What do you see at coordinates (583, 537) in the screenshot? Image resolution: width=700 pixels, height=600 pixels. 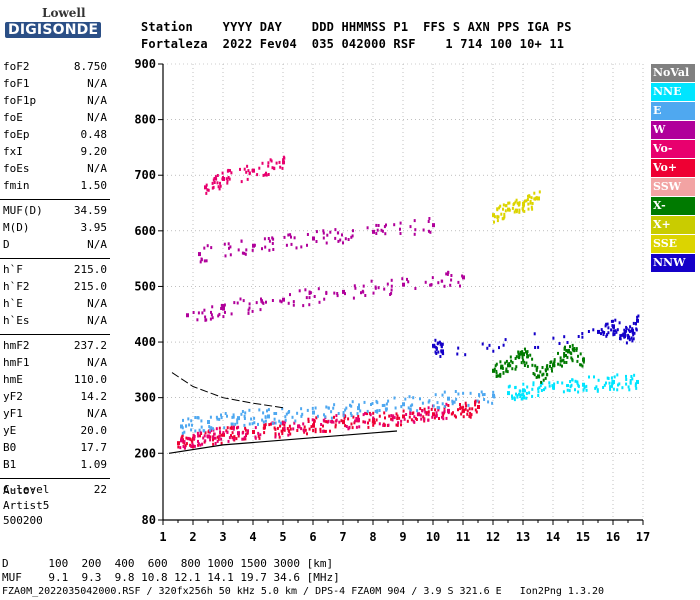 I see `x-tick-label: 15` at bounding box center [583, 537].